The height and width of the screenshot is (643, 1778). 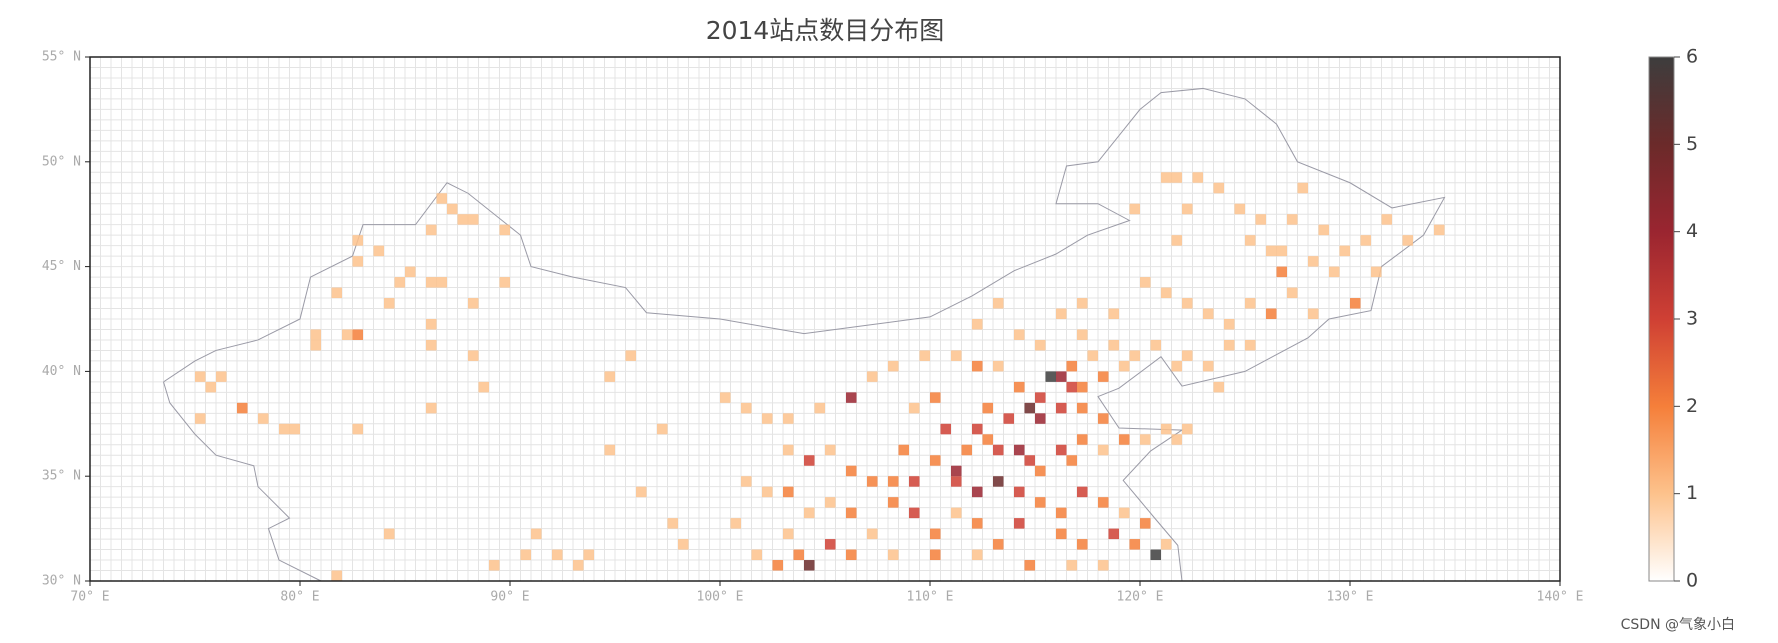 What do you see at coordinates (61, 476) in the screenshot?
I see `y-tick-label: 35° N` at bounding box center [61, 476].